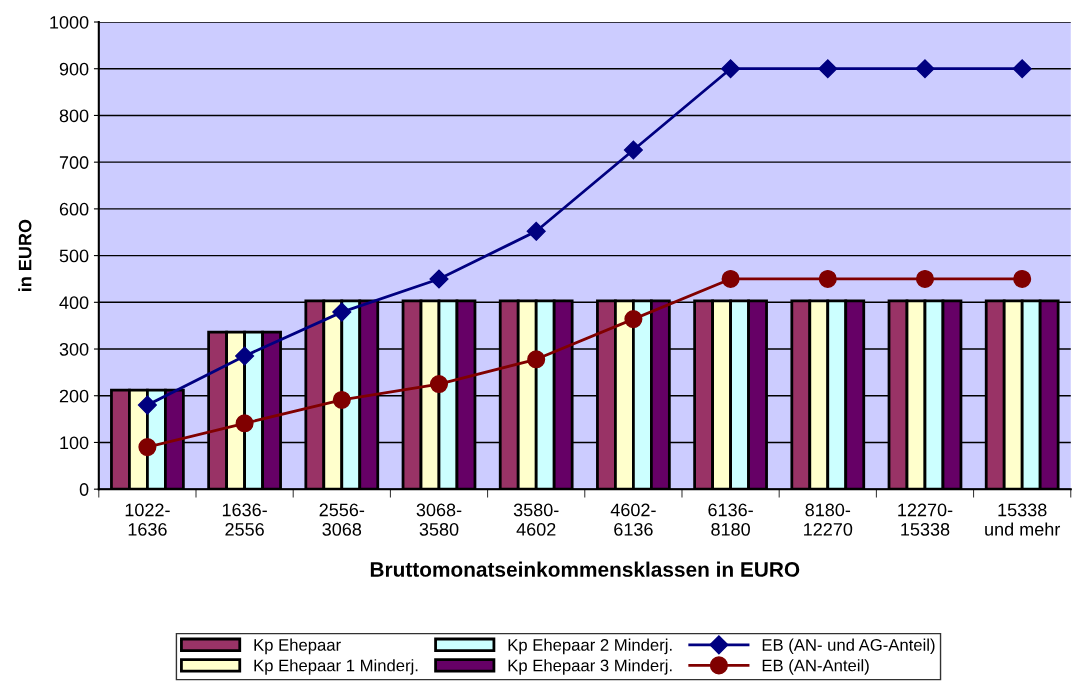  I want to click on y-tick-label: 200, so click(74, 396).